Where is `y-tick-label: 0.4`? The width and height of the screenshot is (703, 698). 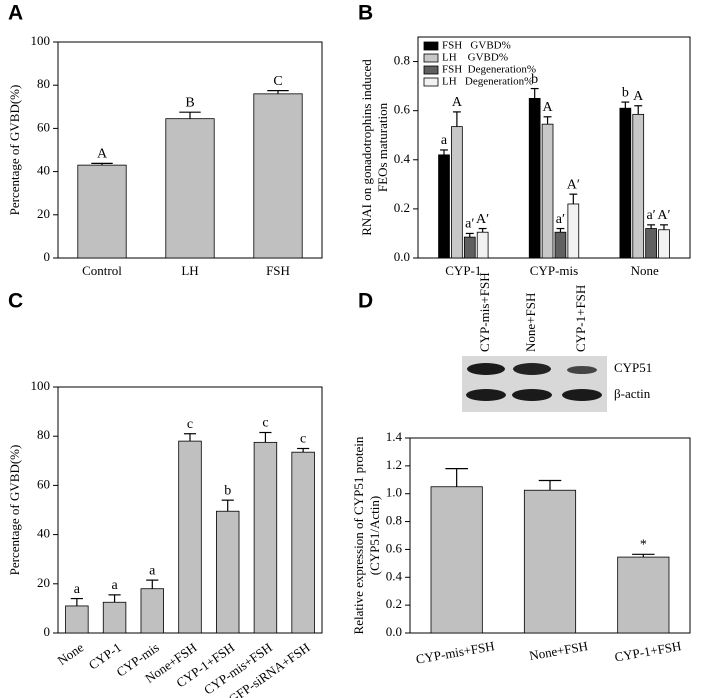 y-tick-label: 0.4 is located at coordinates (394, 575).